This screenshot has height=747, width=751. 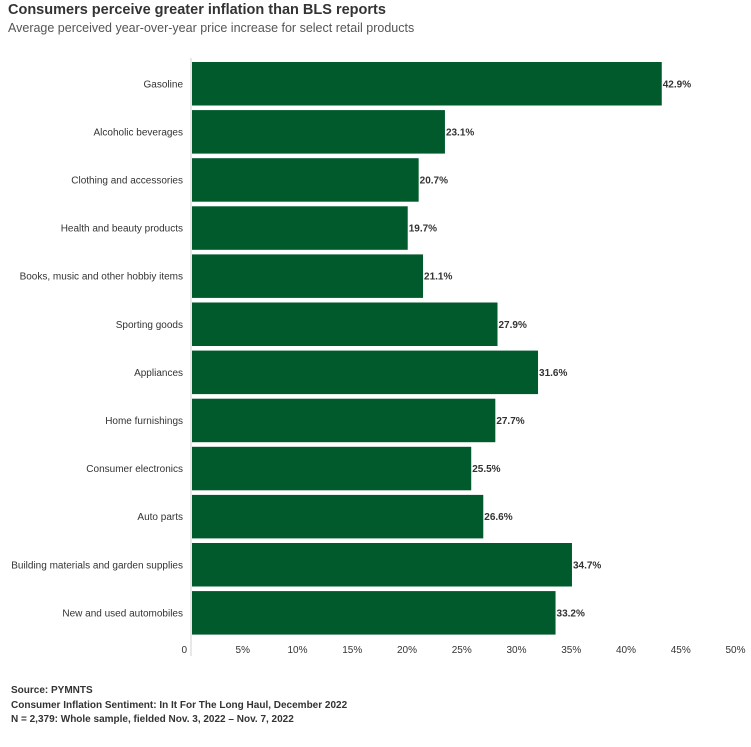 What do you see at coordinates (122, 229) in the screenshot?
I see `category-label: Health and beauty products` at bounding box center [122, 229].